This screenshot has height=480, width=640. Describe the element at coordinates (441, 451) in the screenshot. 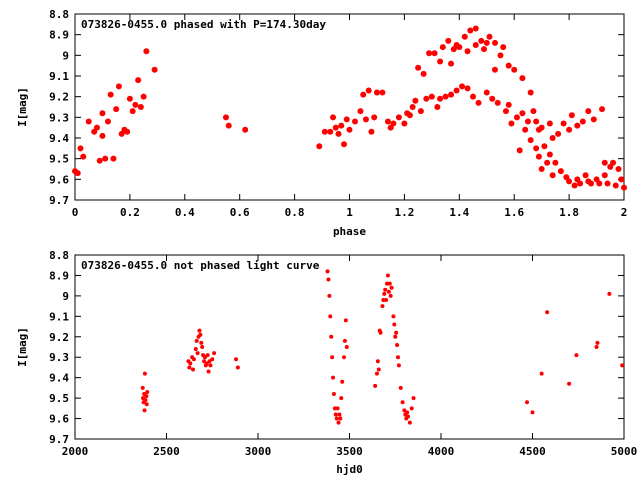

I see `x-tick-label: 4000` at that location.